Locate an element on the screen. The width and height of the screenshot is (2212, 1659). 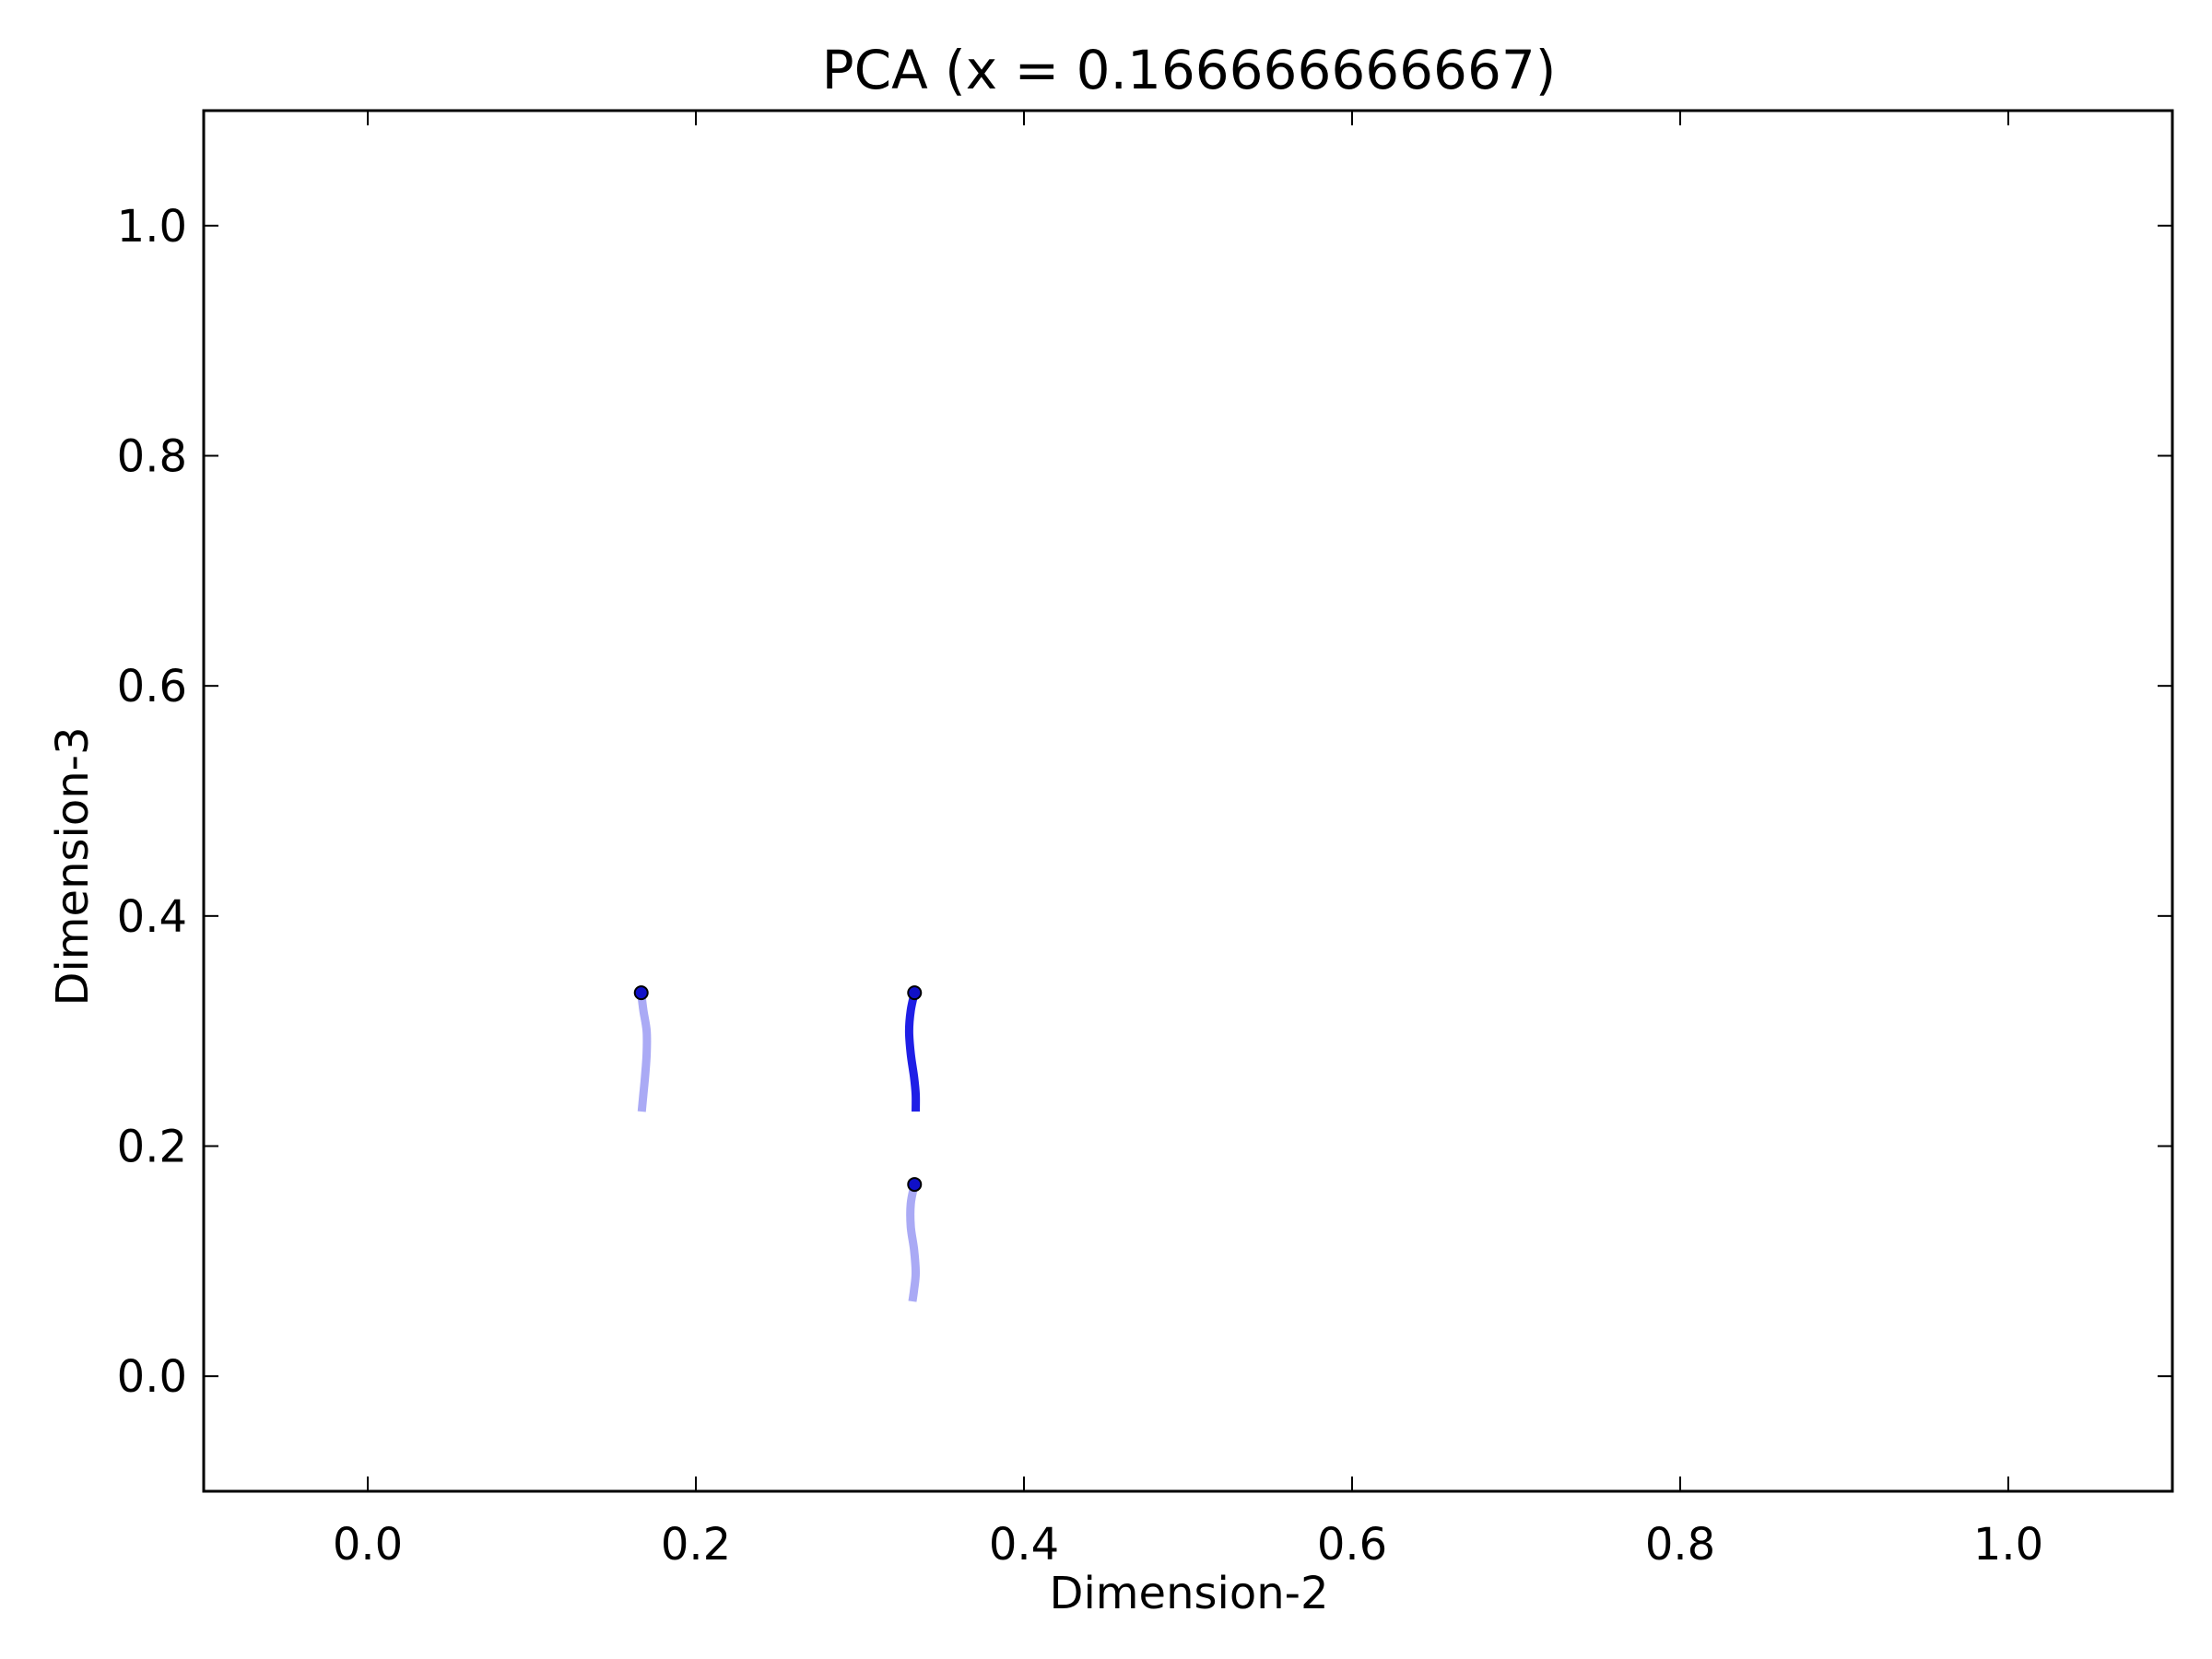
series-group is located at coordinates (778, 1143).